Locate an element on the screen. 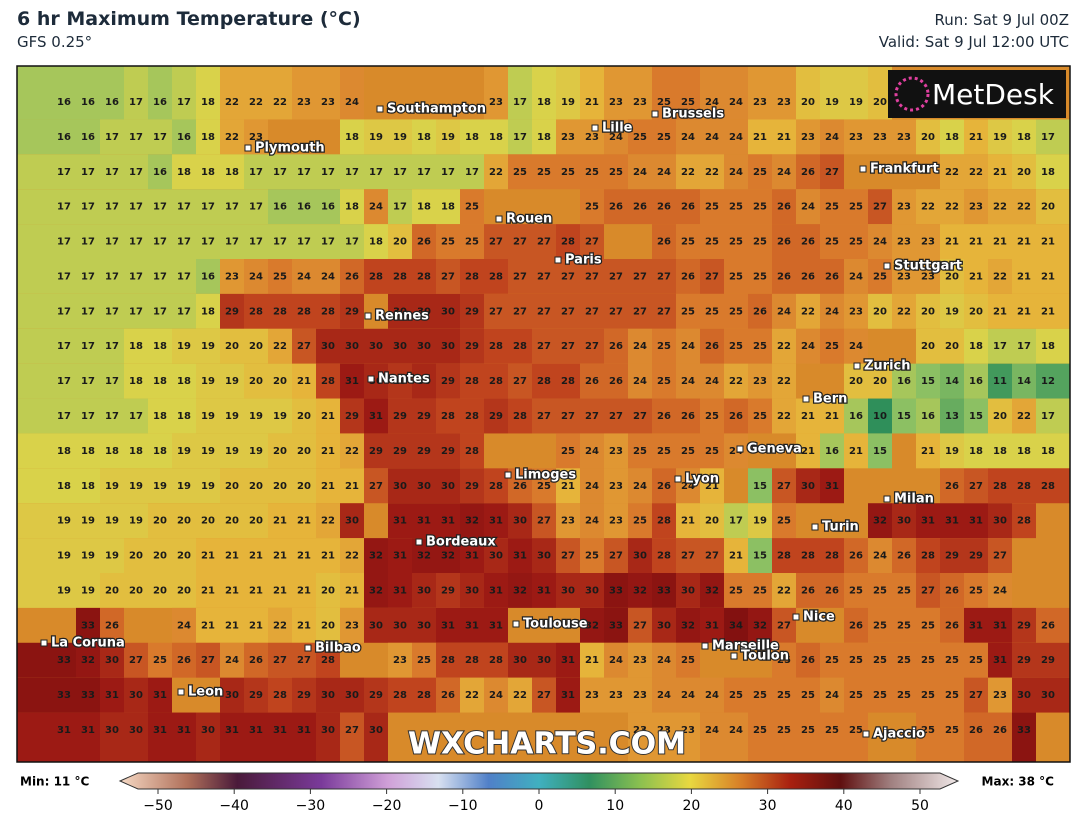  min-label: Min: 11 °C is located at coordinates (54, 782).